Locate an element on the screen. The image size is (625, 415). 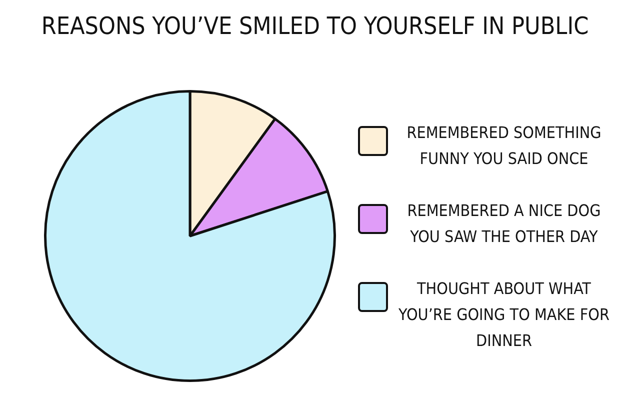
legend-label: THOUGHT ABOUT WHAT YOU’RE GOING TO MAKE FOR DINNER is located at coordinates (504, 315).